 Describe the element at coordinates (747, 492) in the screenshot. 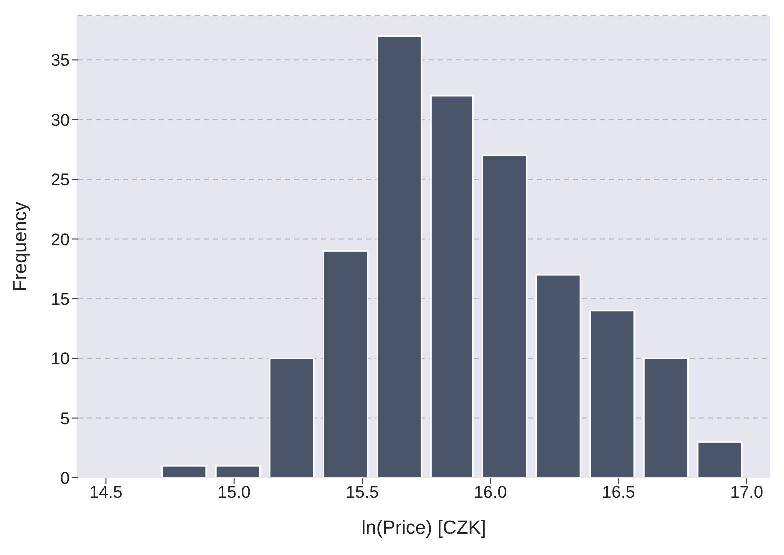

I see `x-tick-label: 17.0` at that location.